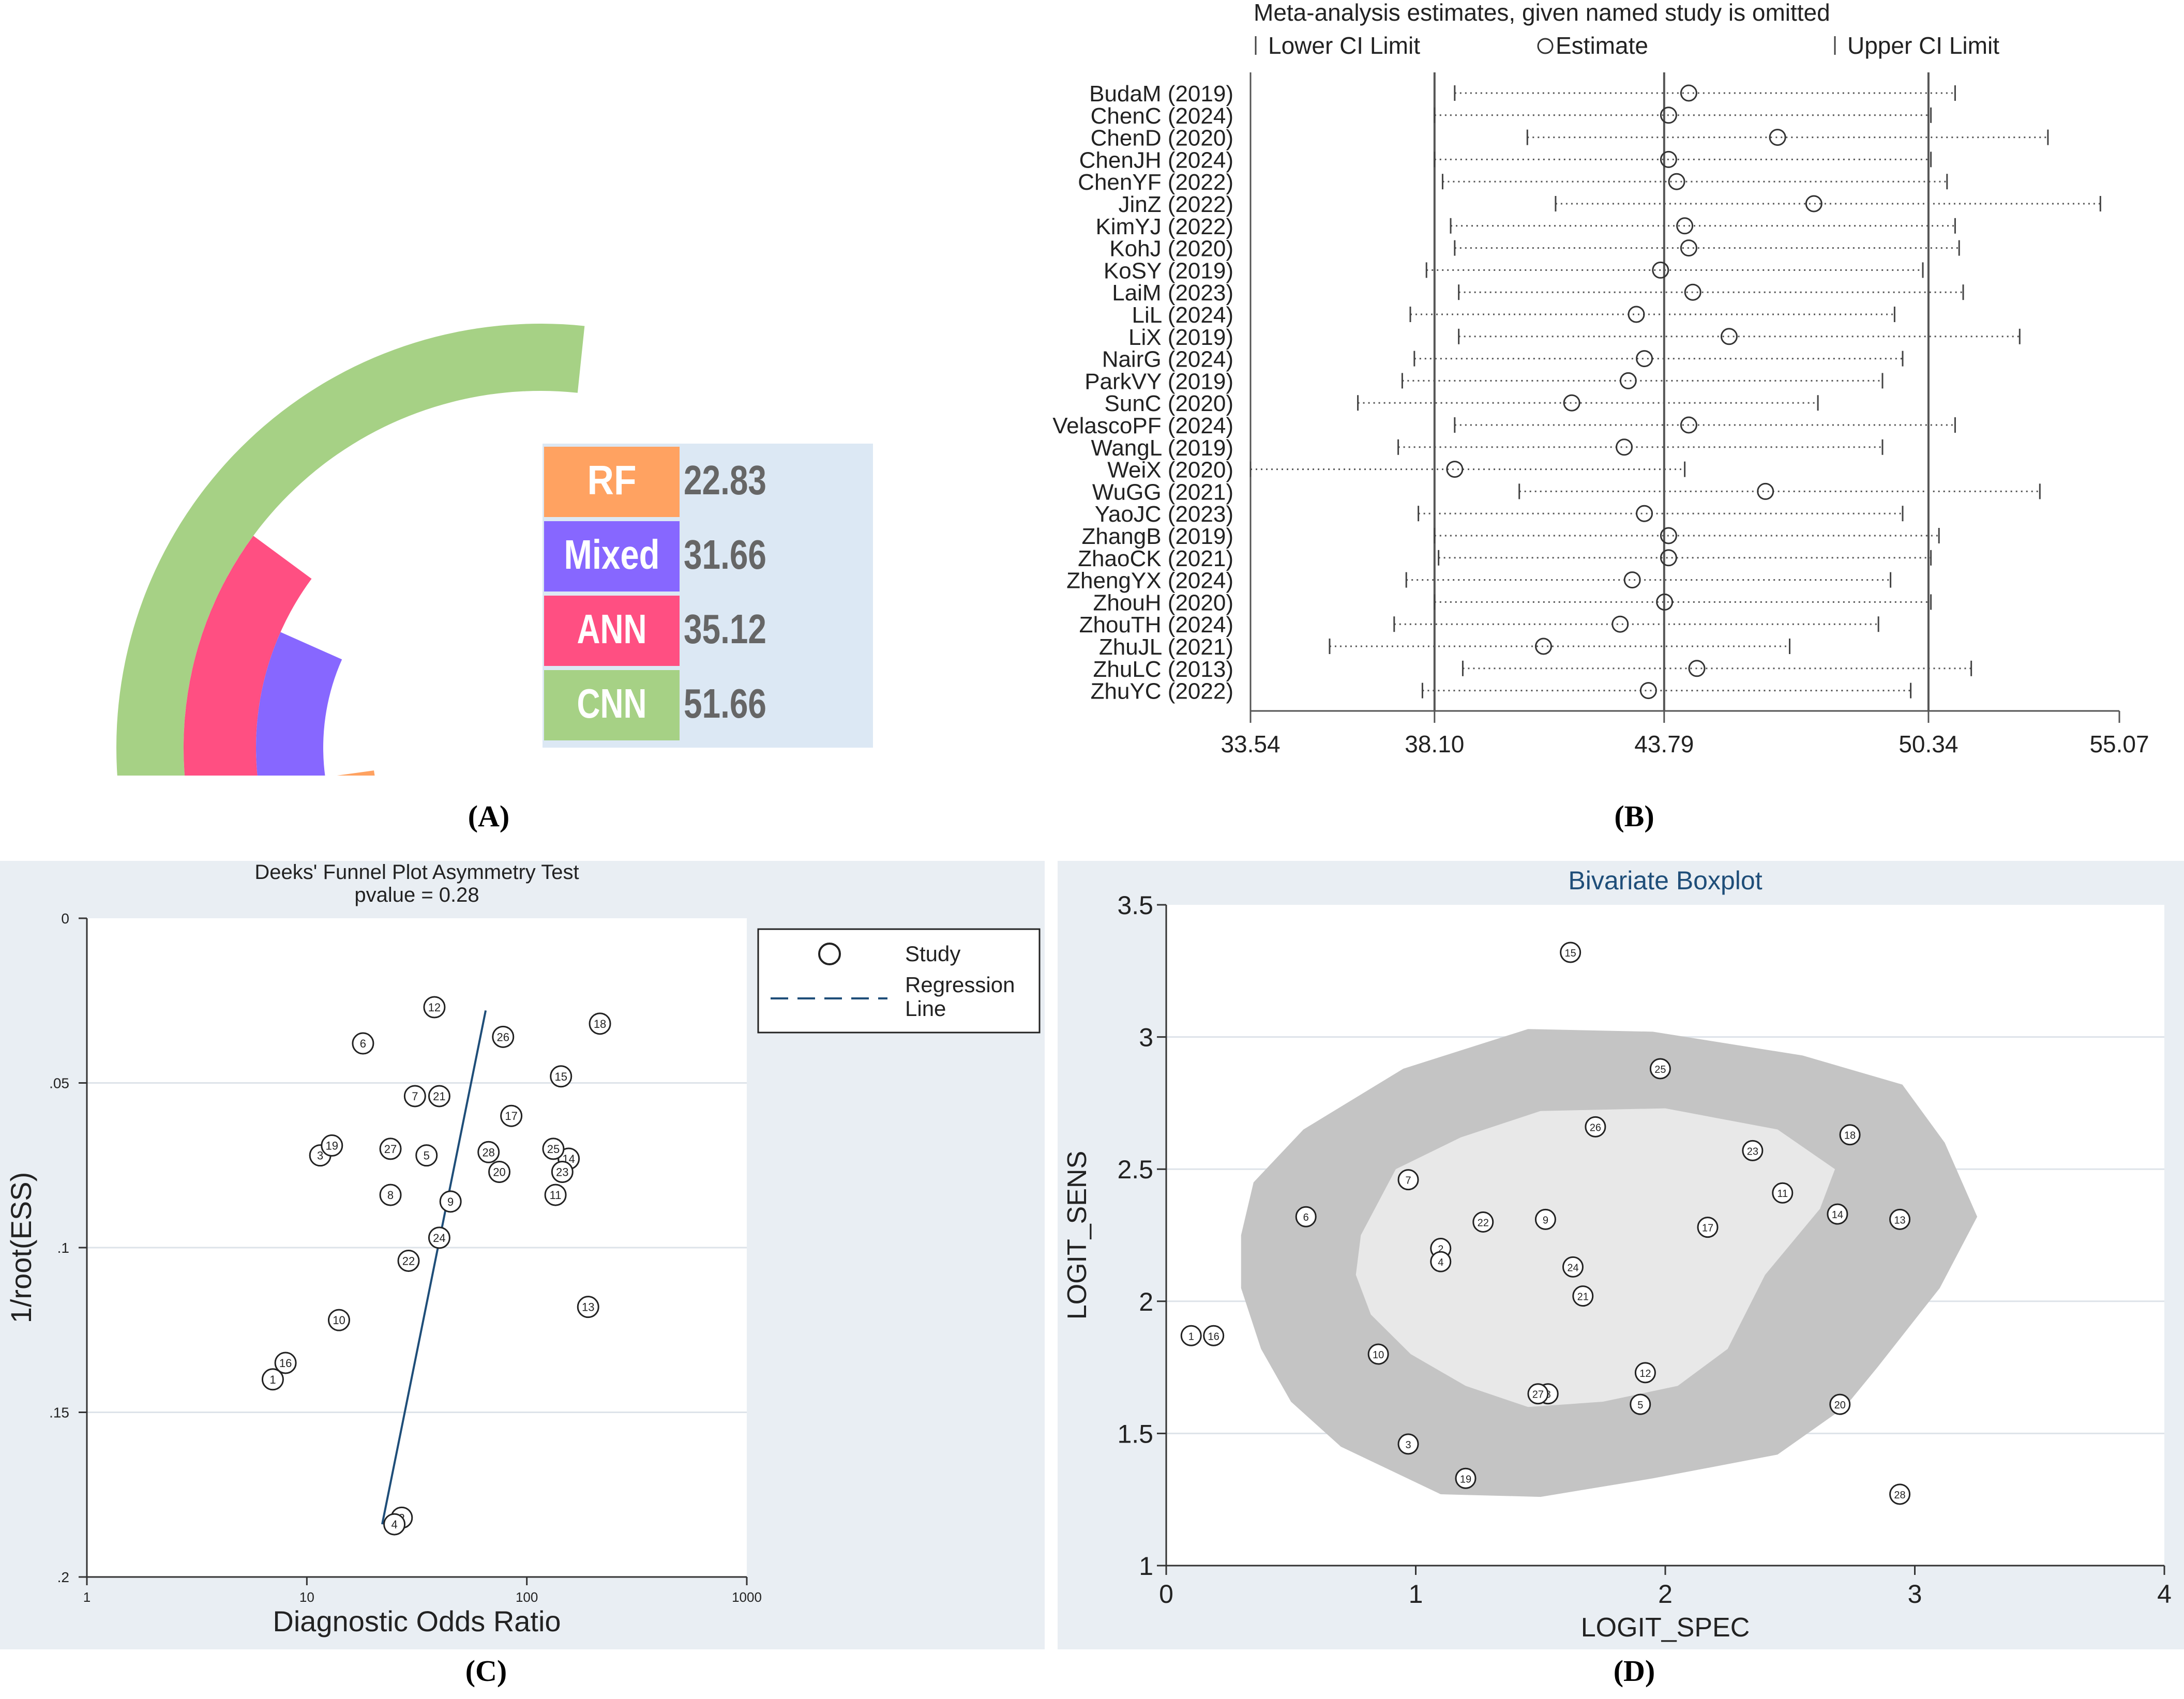  I want to click on x-tick-label: 2, so click(1666, 1594).